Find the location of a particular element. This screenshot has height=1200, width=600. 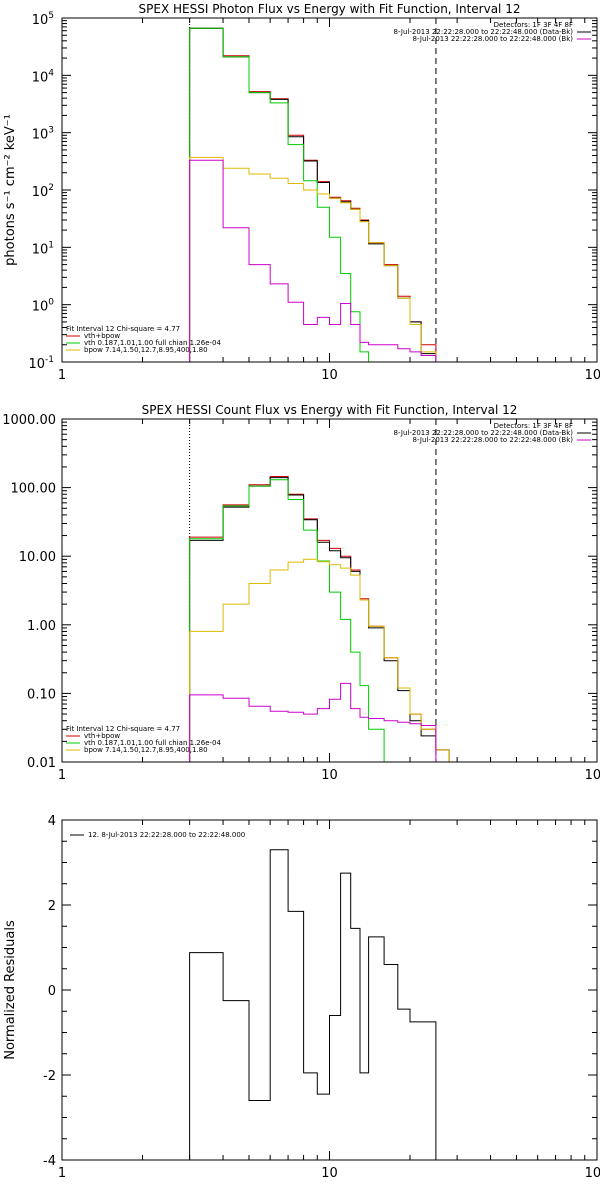

y-tick-label: 10⁻¹ is located at coordinates (41, 363).